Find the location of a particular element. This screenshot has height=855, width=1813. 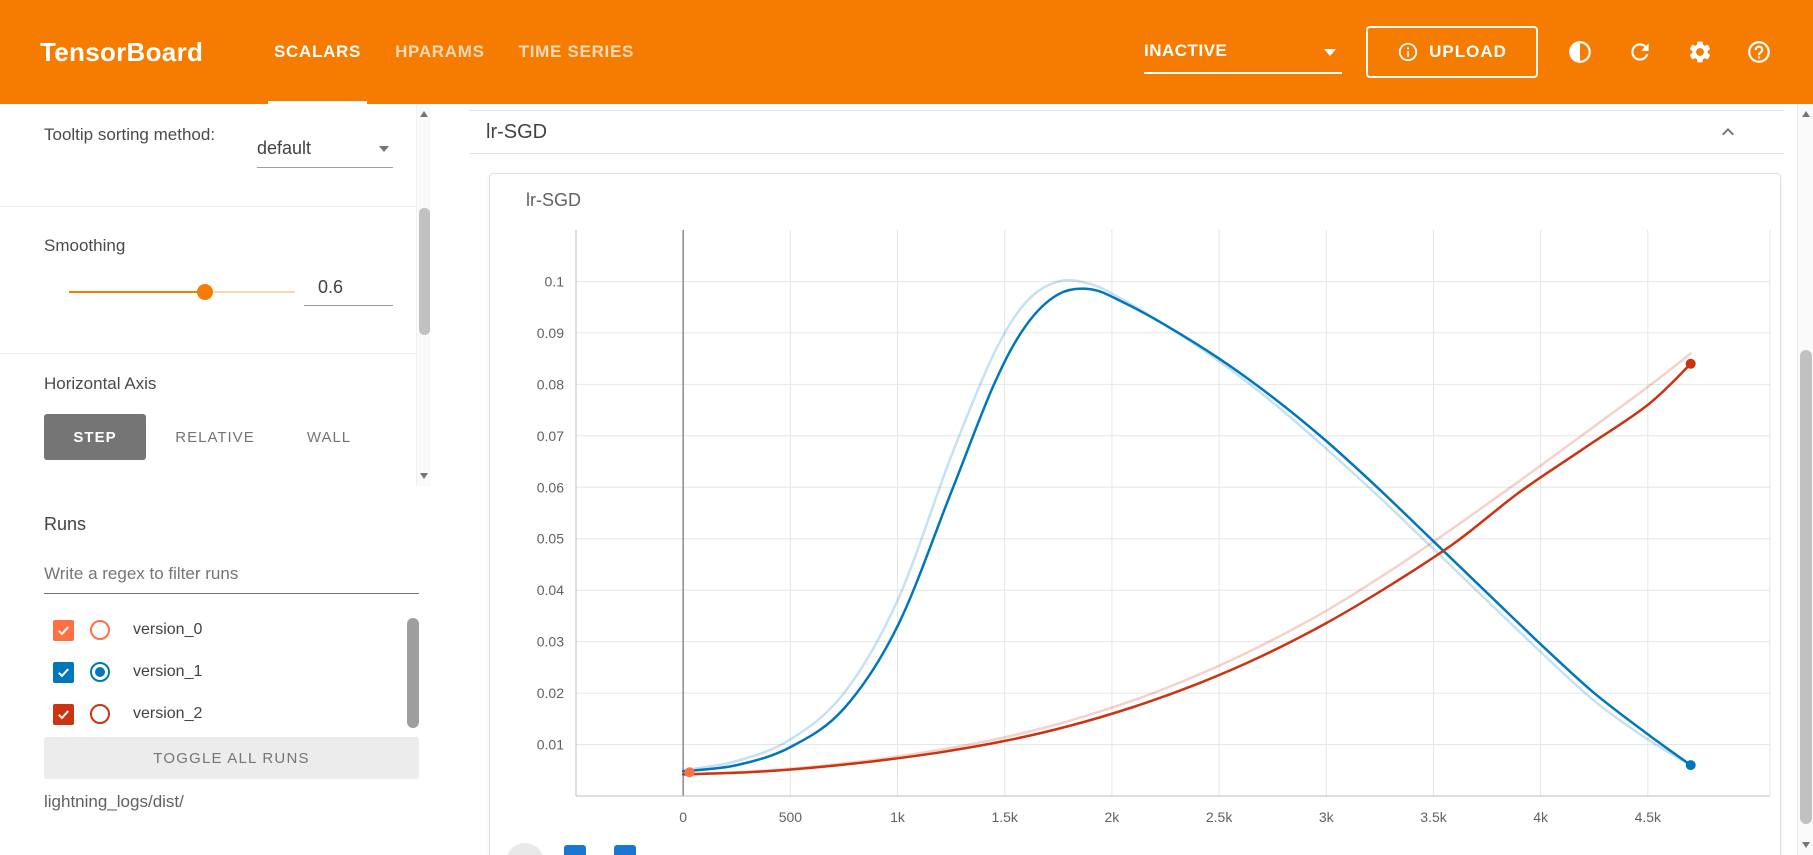

y-tick-label: 0.01 is located at coordinates (550, 745).